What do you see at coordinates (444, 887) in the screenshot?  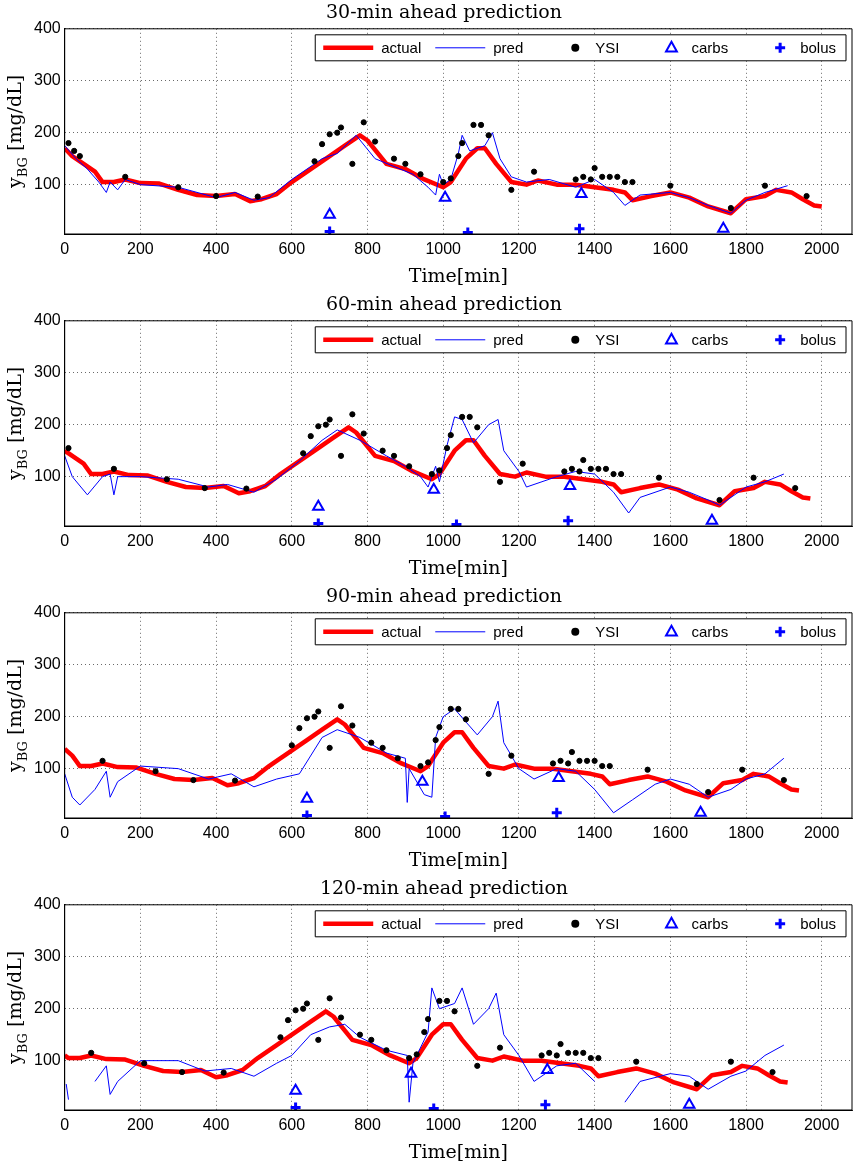 I see `chart-title: 120-min ahead prediction` at bounding box center [444, 887].